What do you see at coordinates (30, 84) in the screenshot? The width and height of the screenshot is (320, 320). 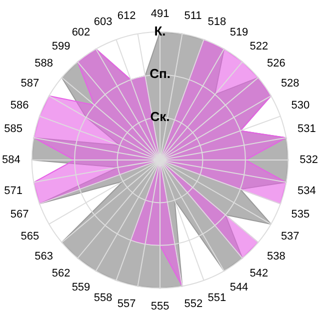 I see `spoke-label: 587` at bounding box center [30, 84].